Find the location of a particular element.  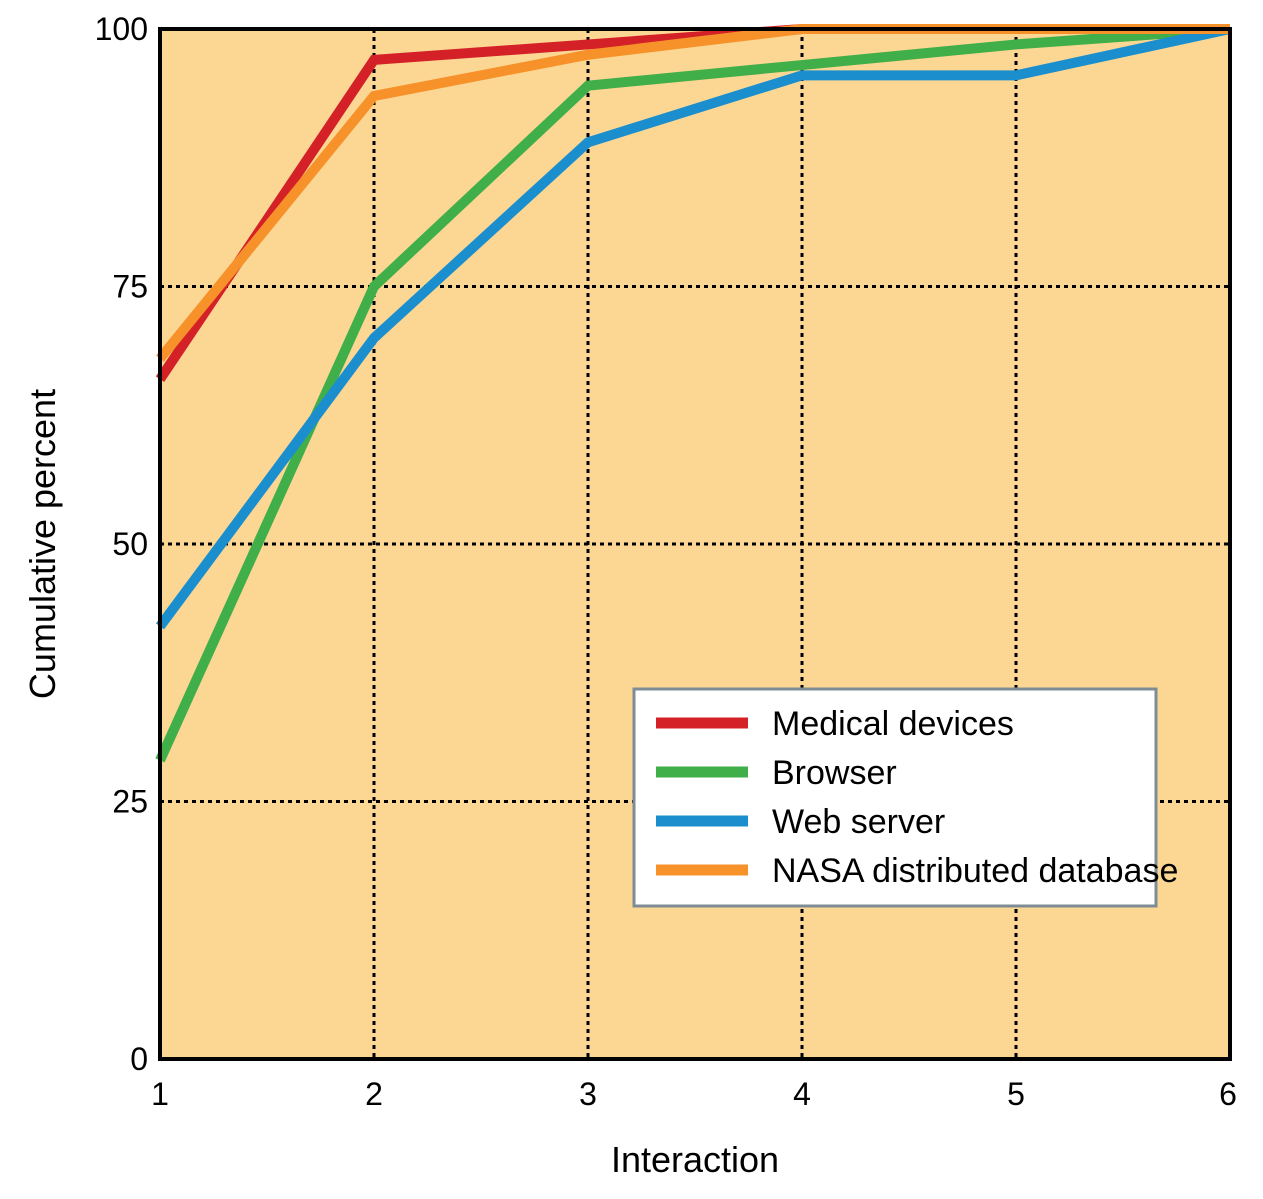

y-axis-ticks: 0 25 50 75 100 is located at coordinates (121, 544).